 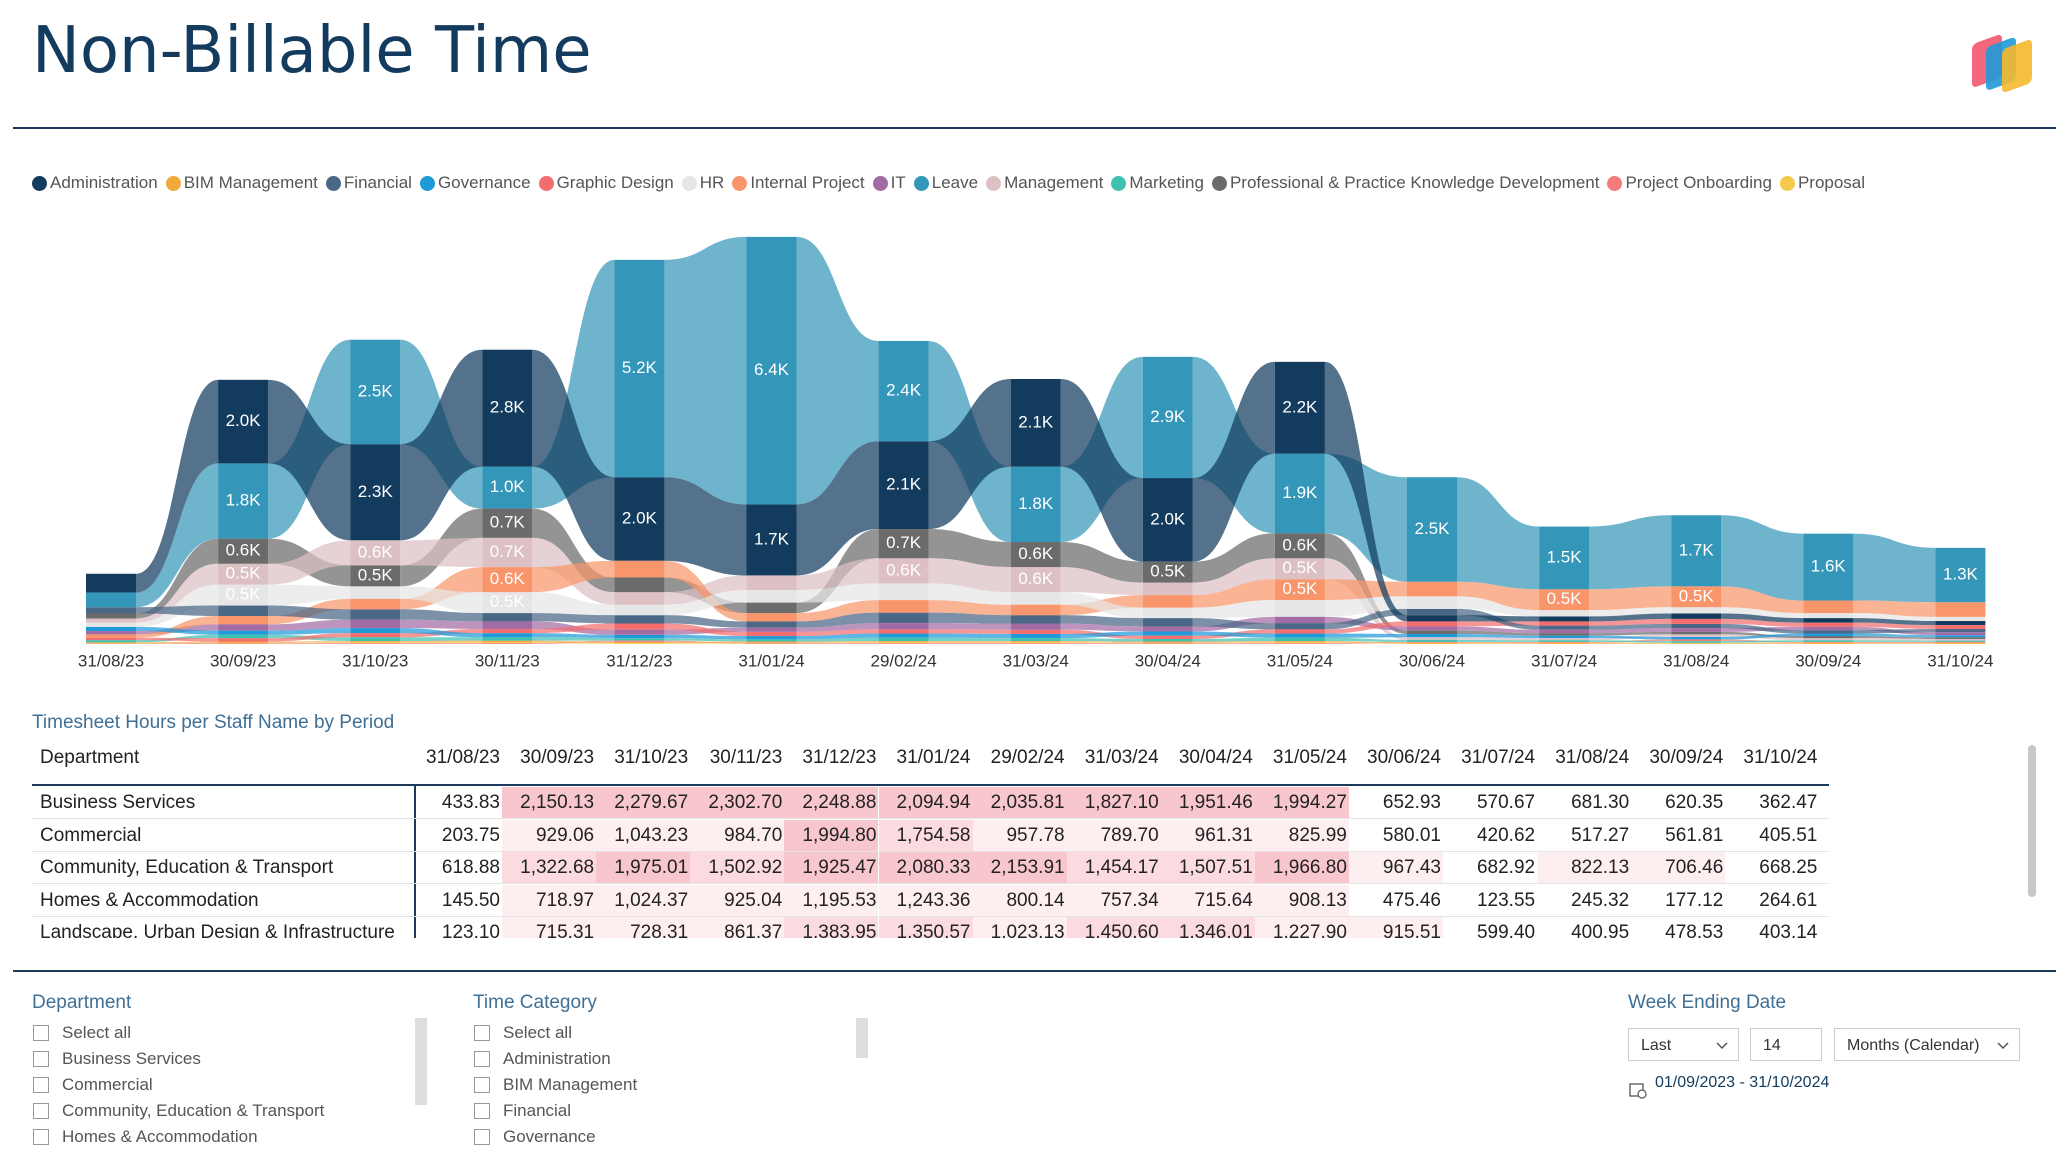 What do you see at coordinates (702, 183) in the screenshot?
I see `legend-item: HR` at bounding box center [702, 183].